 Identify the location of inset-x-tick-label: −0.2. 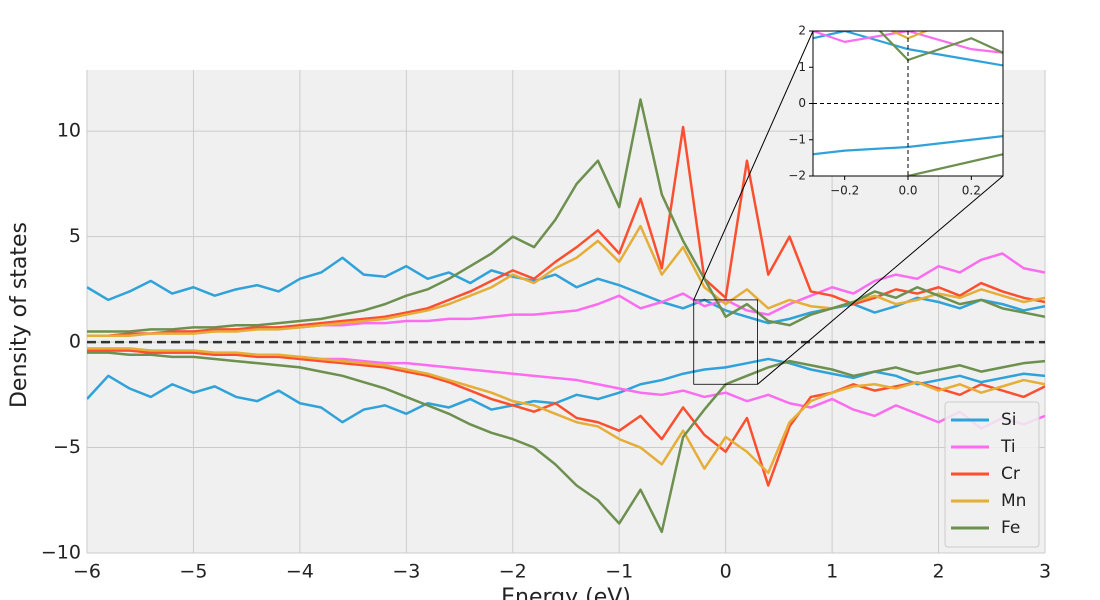
(844, 191).